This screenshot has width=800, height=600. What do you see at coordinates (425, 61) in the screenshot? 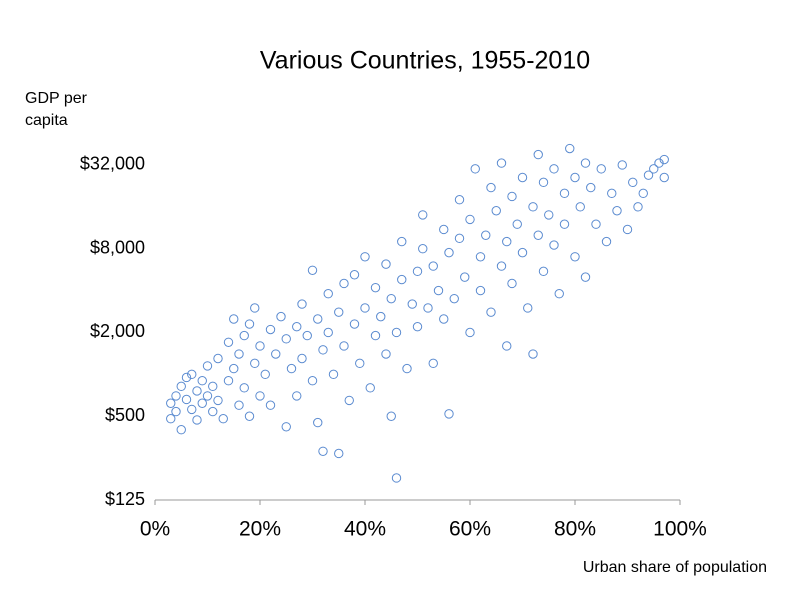
I see `chart-title: Various Countries, 1955-2010` at bounding box center [425, 61].